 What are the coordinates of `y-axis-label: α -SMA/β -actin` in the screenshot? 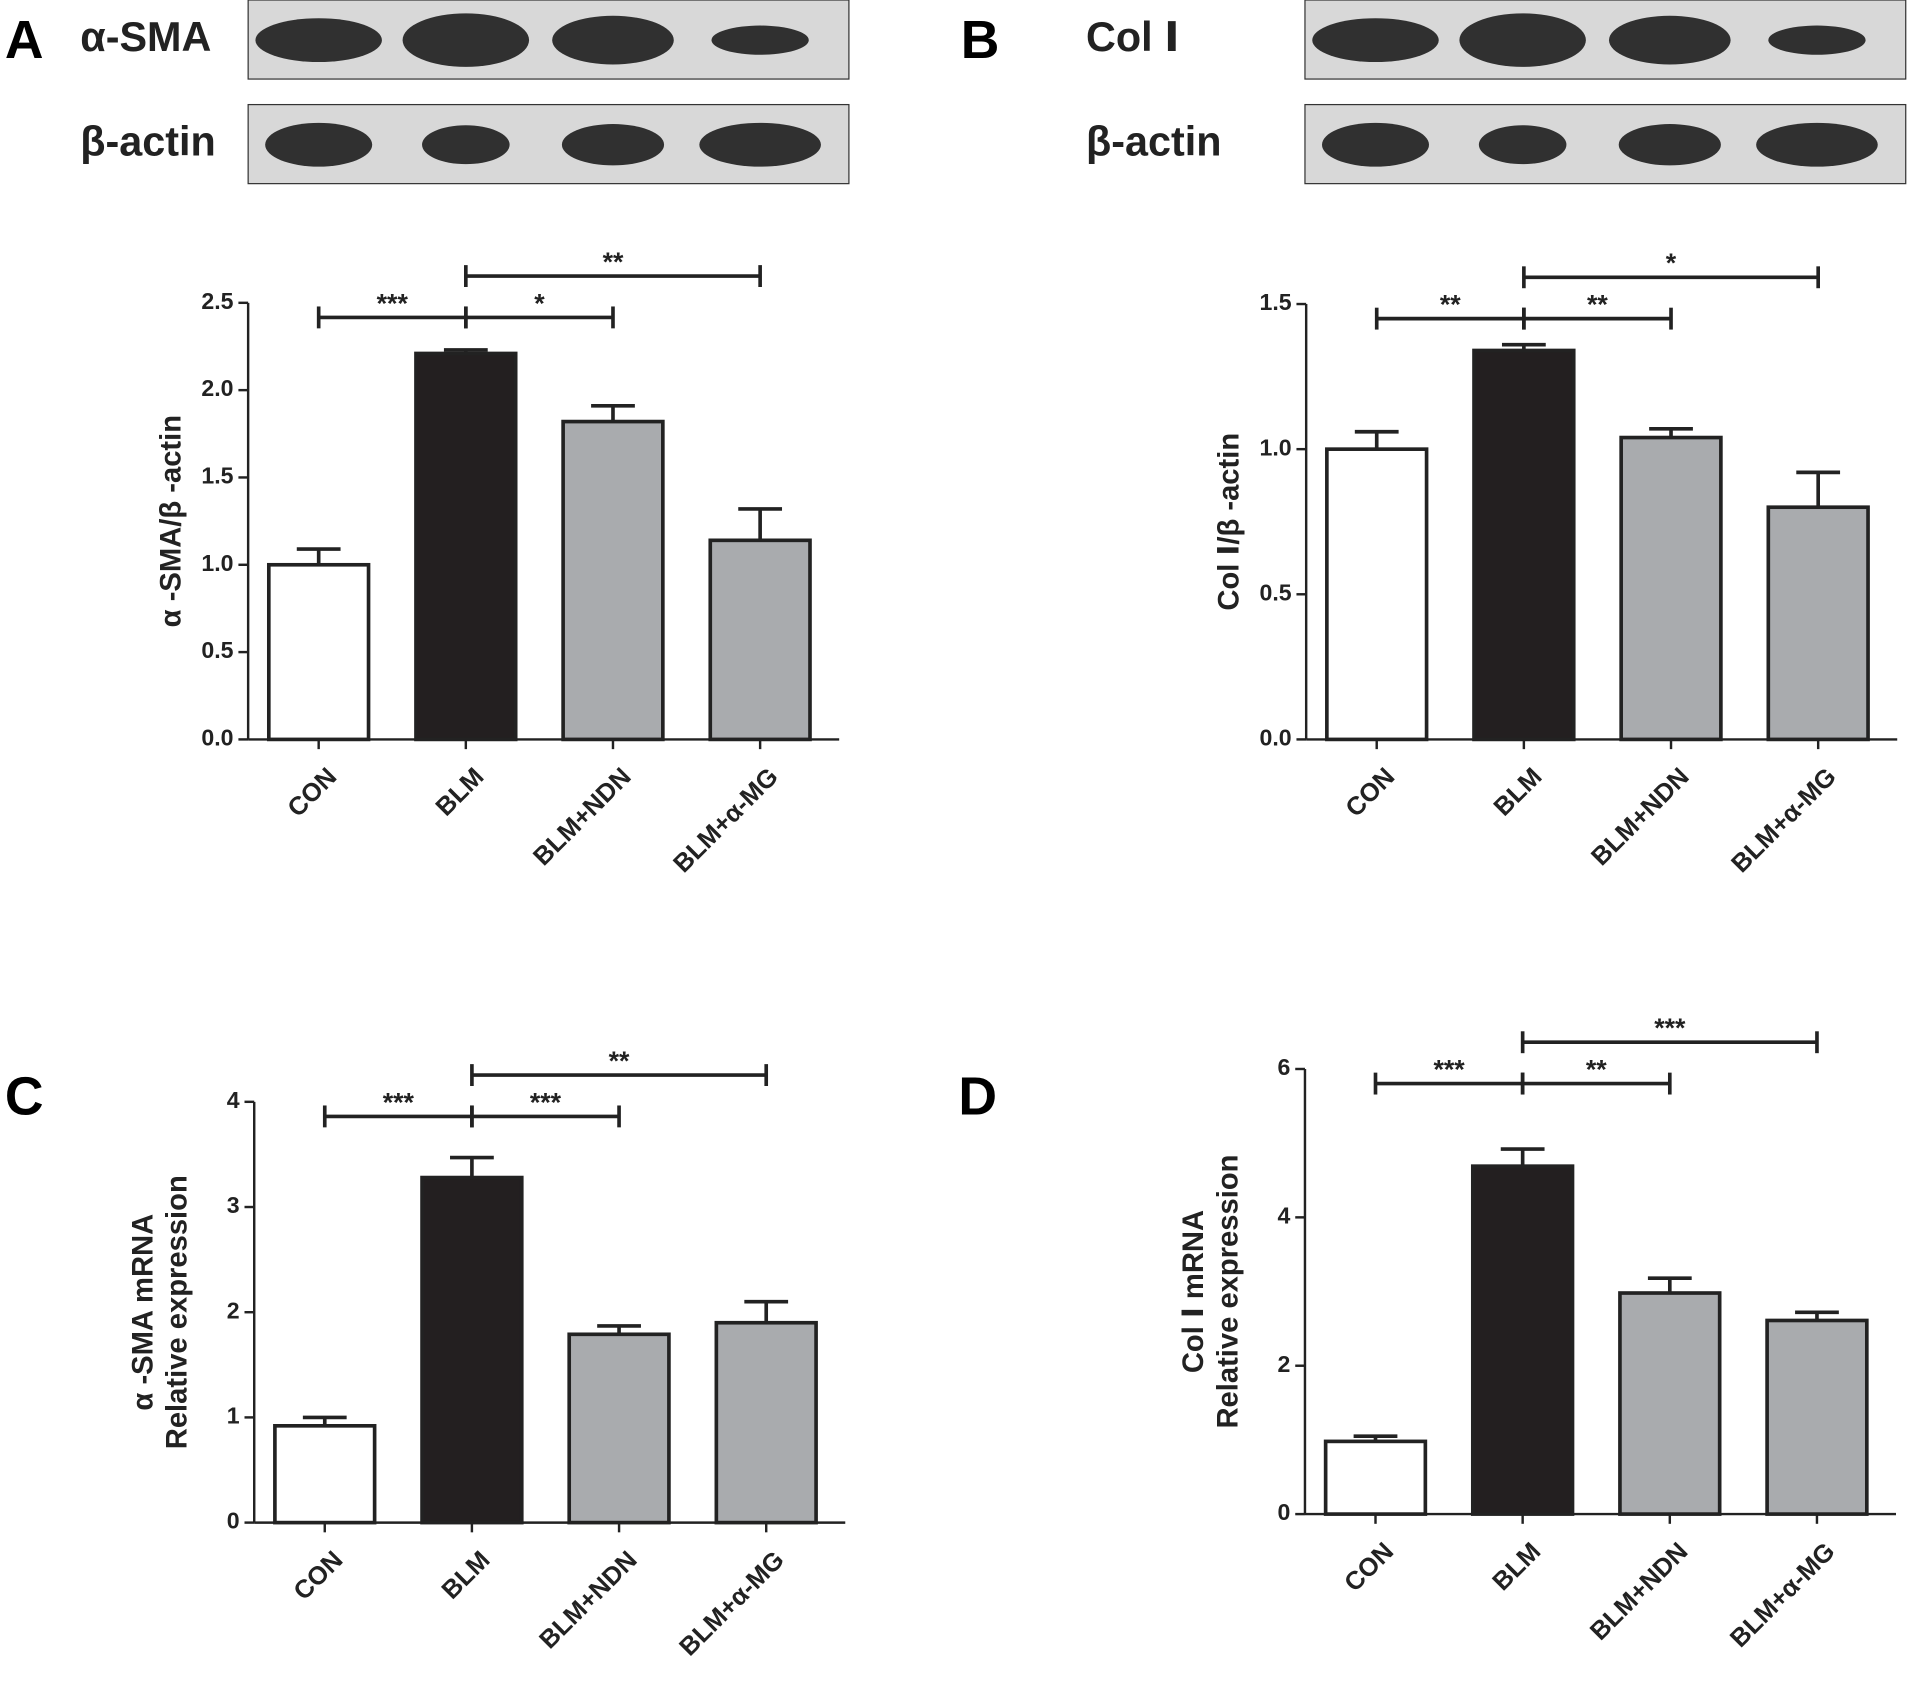 It's located at (171, 521).